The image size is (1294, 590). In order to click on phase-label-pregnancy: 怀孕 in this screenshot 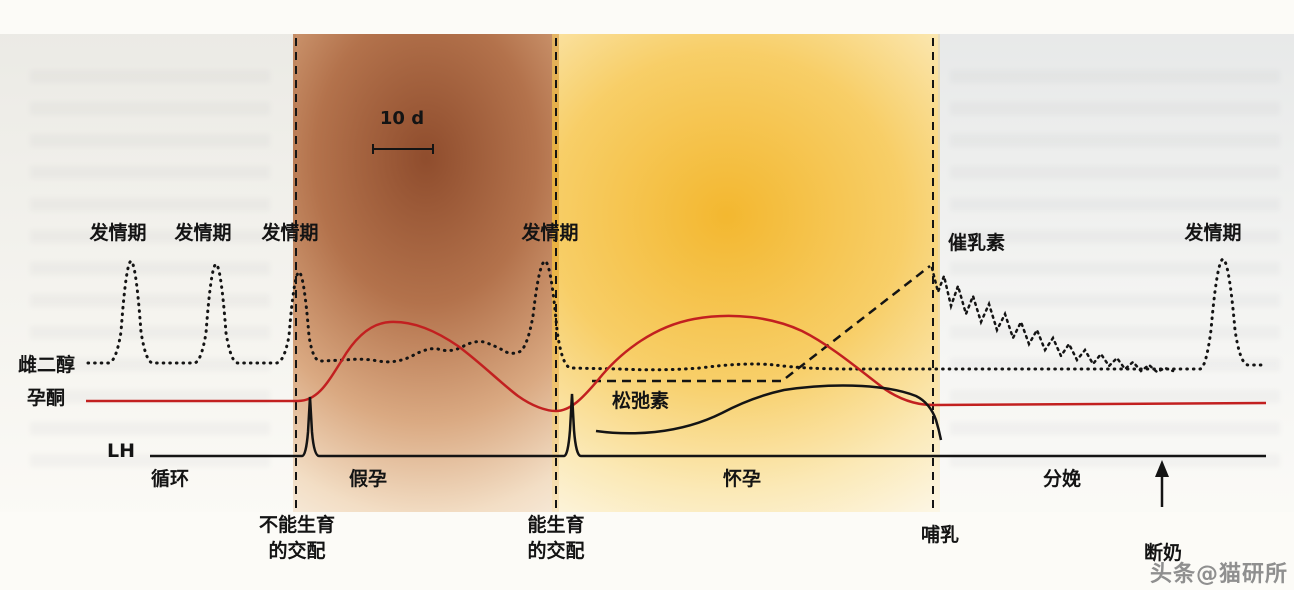, I will do `click(742, 479)`.